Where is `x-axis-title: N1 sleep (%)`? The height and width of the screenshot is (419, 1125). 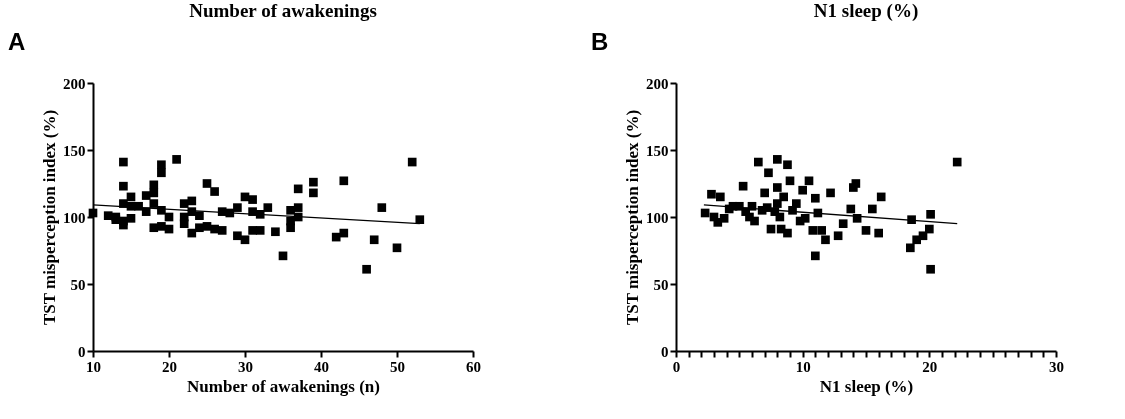 x-axis-title: N1 sleep (%) is located at coordinates (866, 386).